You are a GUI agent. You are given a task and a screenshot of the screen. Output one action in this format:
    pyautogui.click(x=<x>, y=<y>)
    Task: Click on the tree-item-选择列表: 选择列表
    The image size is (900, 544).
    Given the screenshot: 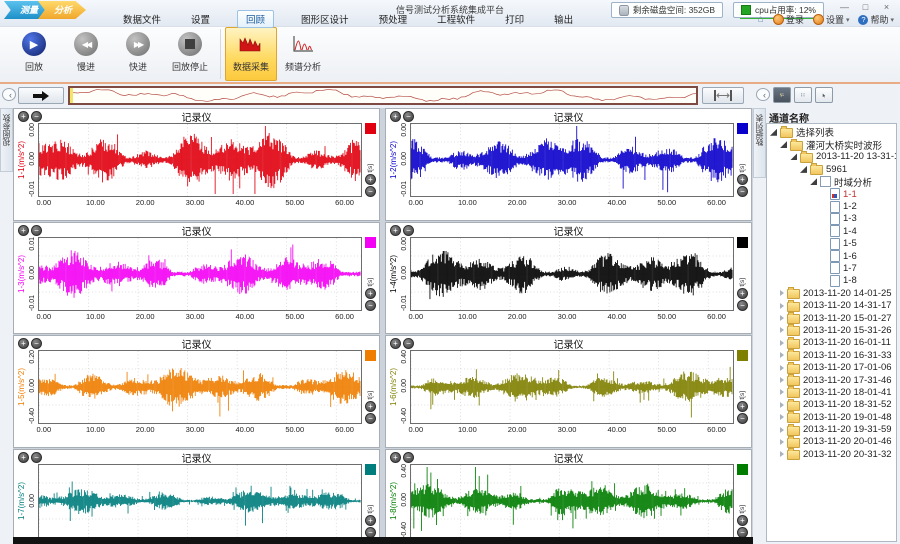 What is the action you would take?
    pyautogui.click(x=831, y=132)
    